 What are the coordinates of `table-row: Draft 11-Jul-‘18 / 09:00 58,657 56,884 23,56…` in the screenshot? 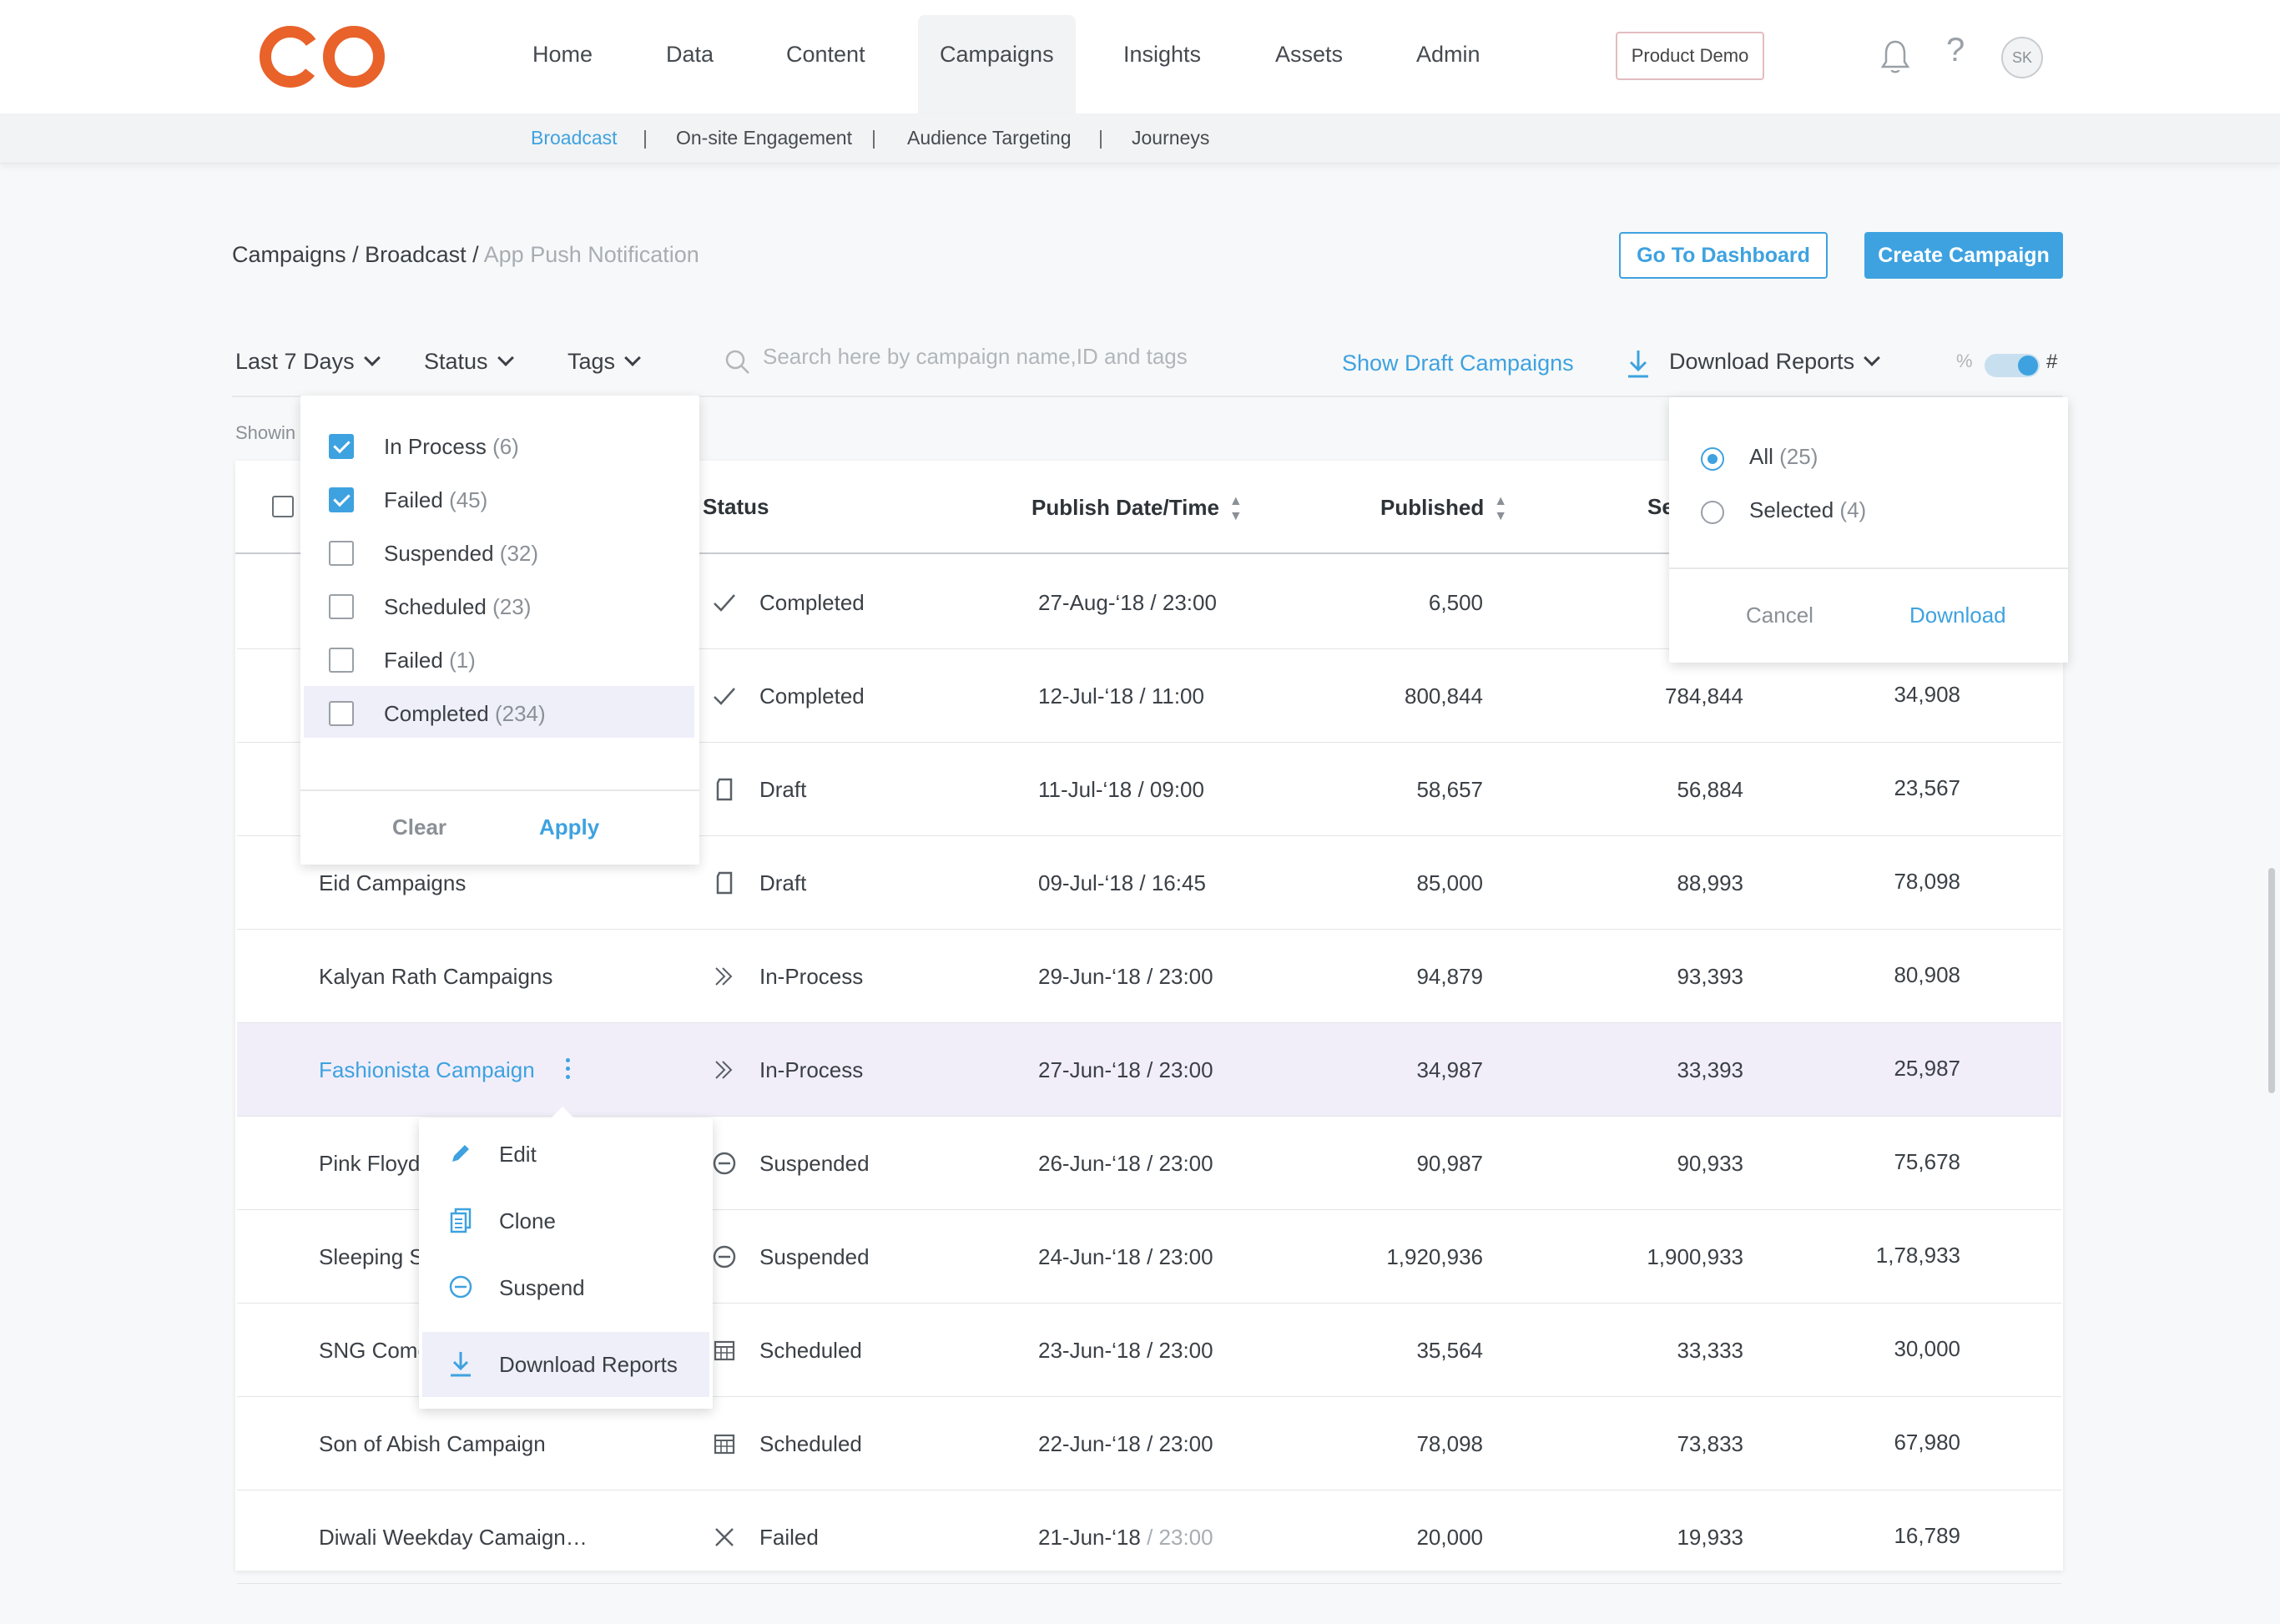 It's located at (1149, 789).